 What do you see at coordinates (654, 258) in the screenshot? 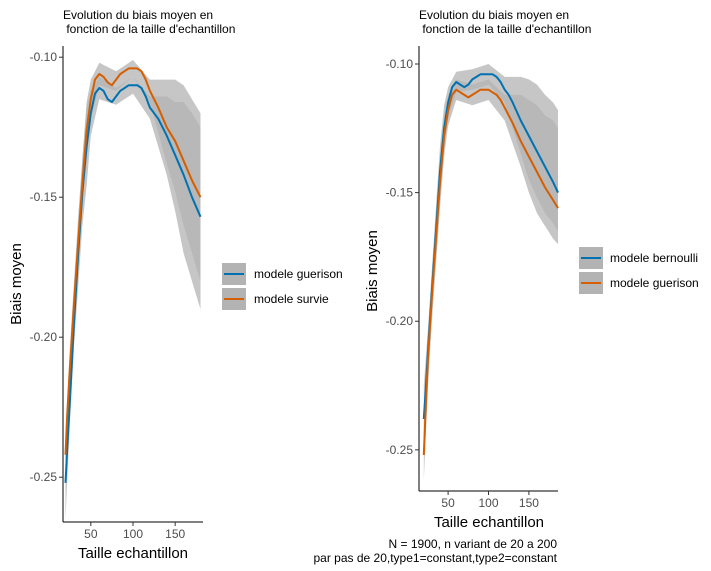
I see `right-legend-label-1: modele bernoulli` at bounding box center [654, 258].